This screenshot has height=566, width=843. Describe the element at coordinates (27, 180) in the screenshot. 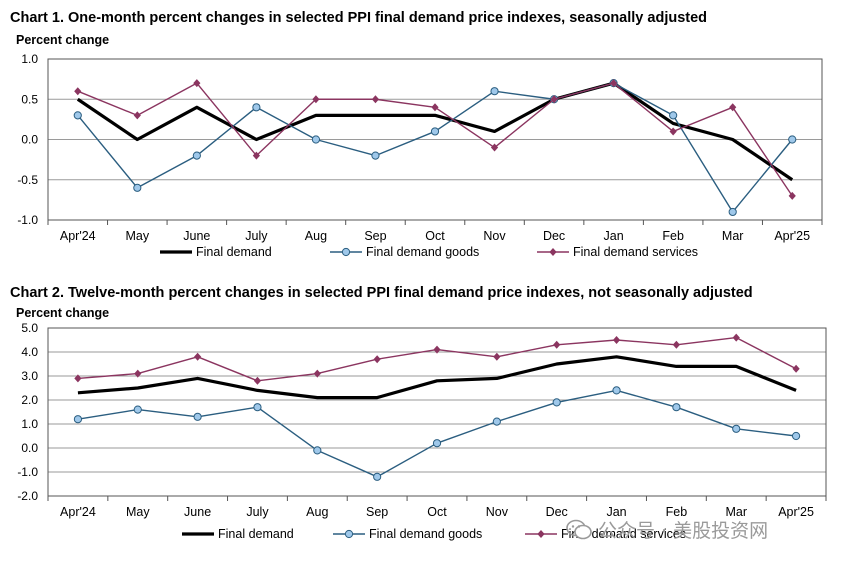

I see `y-tick-label: -0.5` at that location.